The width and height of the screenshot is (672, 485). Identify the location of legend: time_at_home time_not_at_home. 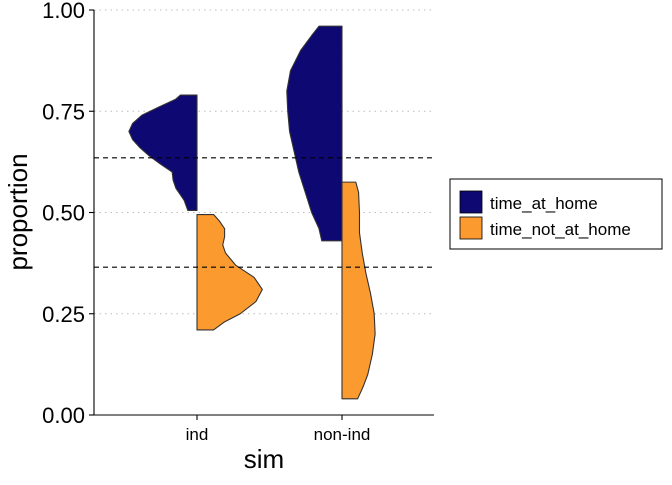
(556, 214).